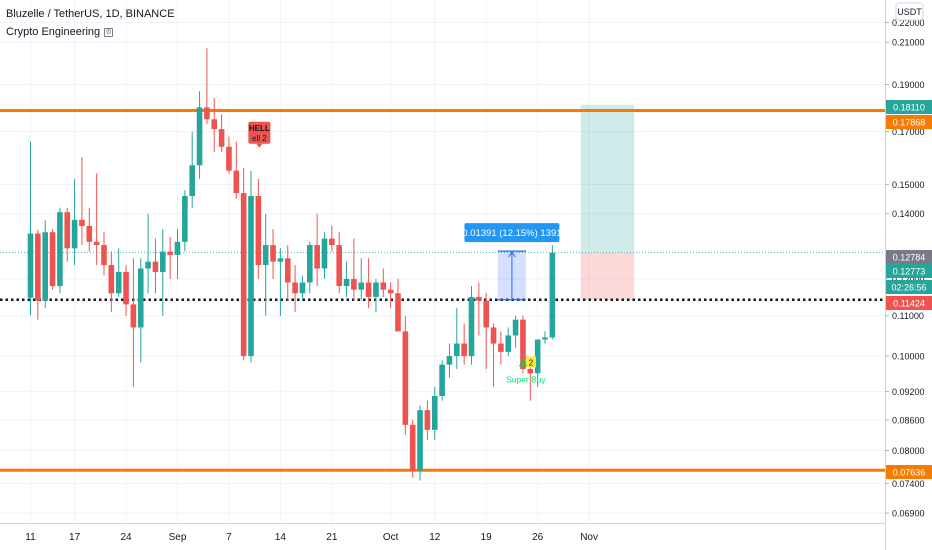  Describe the element at coordinates (90, 14) in the screenshot. I see `chart-title: Bluzelle / TetherUS, 1D, BINANCE` at that location.